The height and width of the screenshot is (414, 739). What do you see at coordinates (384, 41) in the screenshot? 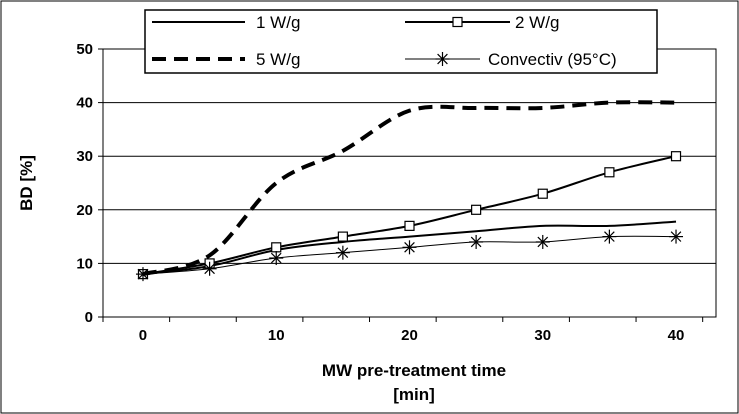
I see `legend-items: 1 W/g 2 W/g 5 W/g Convectiv (95°C)` at bounding box center [384, 41].